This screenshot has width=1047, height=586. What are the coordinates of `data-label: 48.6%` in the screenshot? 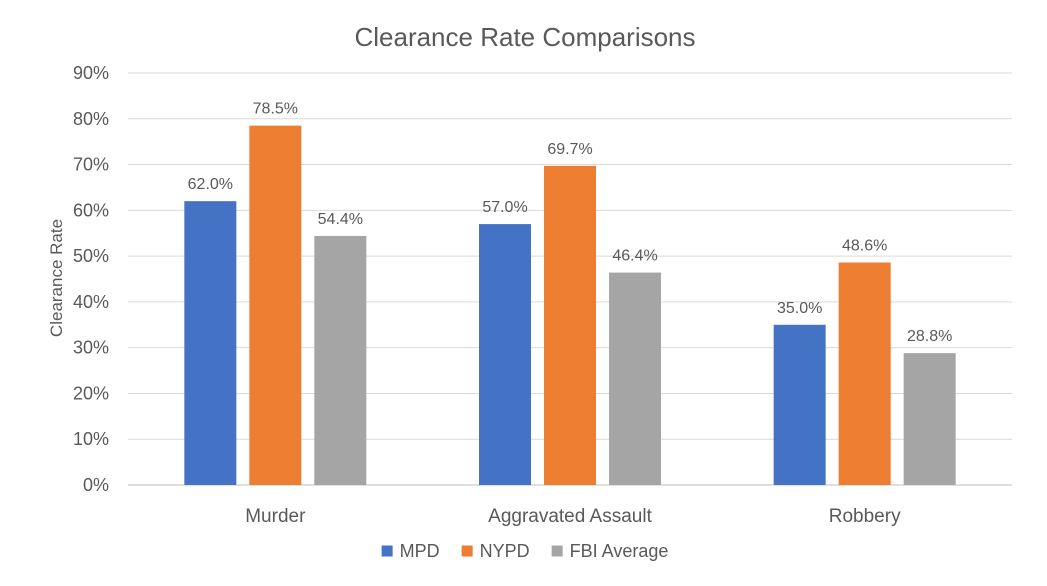 It's located at (864, 246).